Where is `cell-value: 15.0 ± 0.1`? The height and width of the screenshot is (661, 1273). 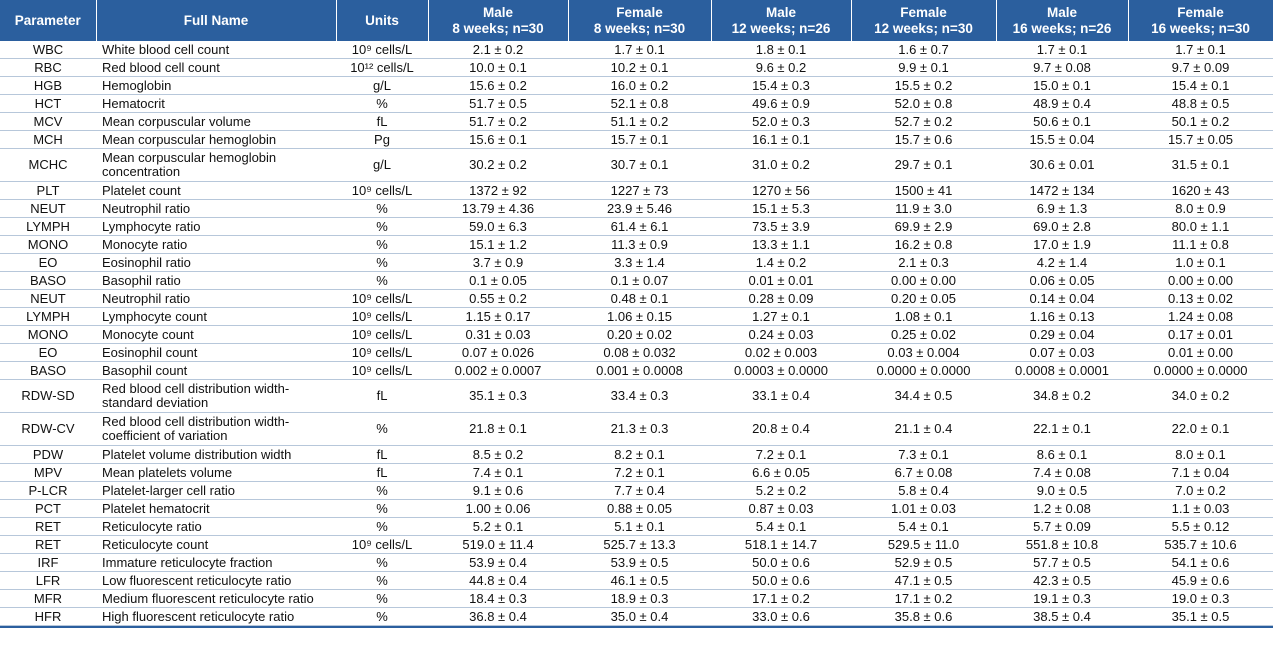
cell-value: 15.0 ± 0.1 is located at coordinates (1062, 85).